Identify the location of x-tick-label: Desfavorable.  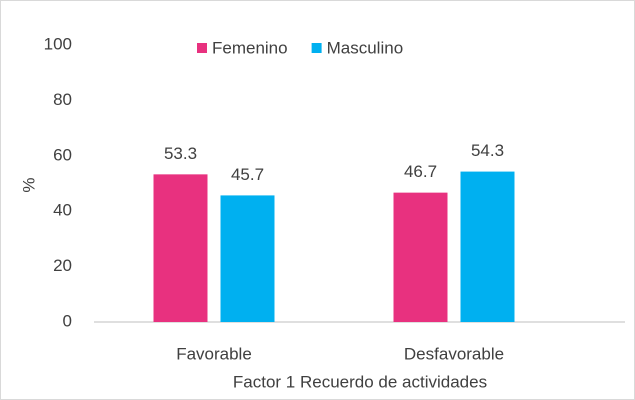
(454, 353).